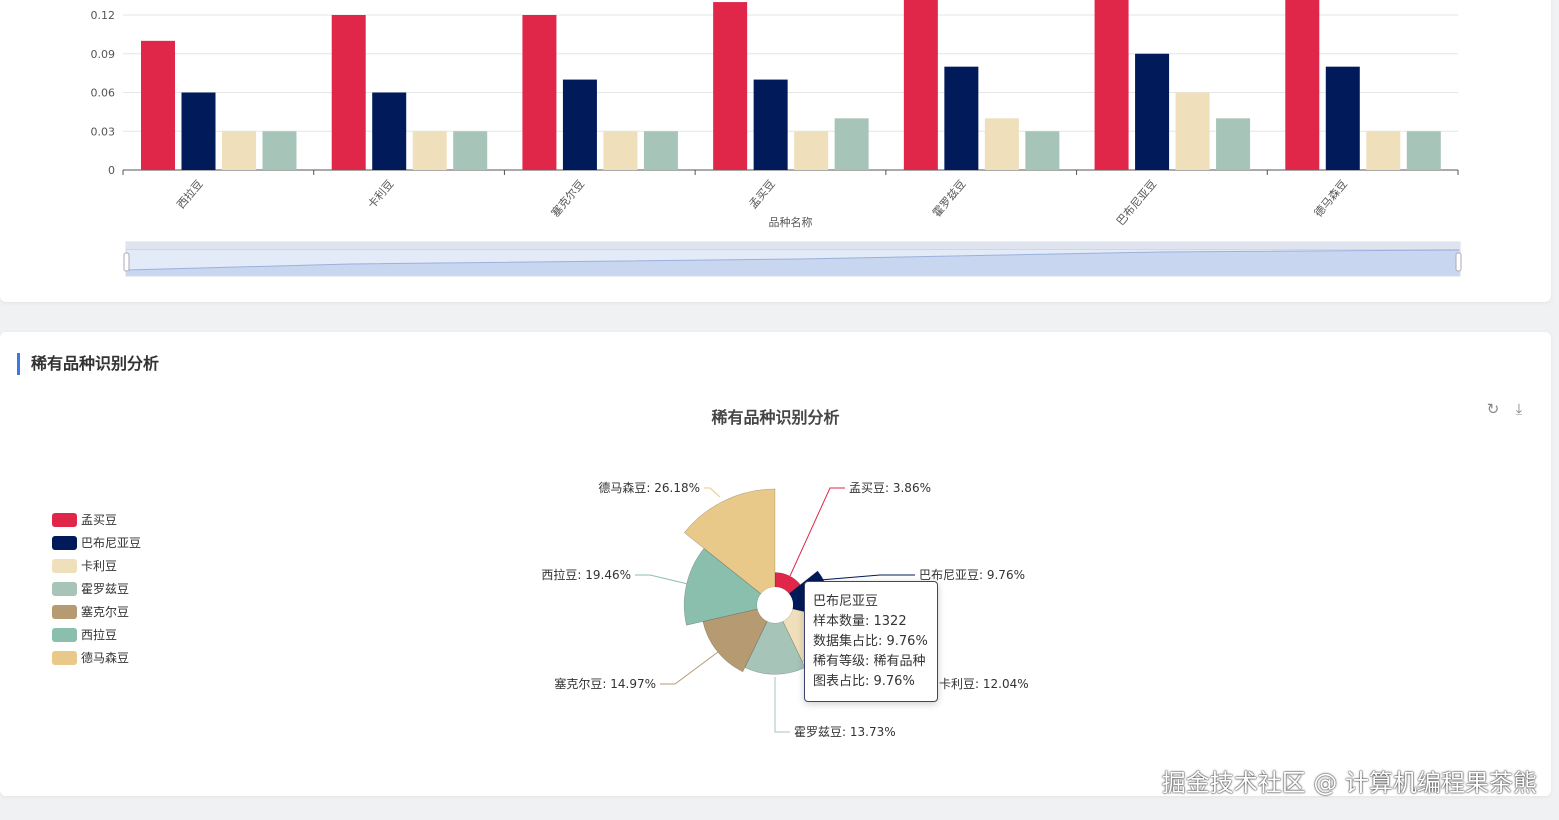 The image size is (1559, 820). I want to click on legend-item: 霍罗兹豆, so click(96, 588).